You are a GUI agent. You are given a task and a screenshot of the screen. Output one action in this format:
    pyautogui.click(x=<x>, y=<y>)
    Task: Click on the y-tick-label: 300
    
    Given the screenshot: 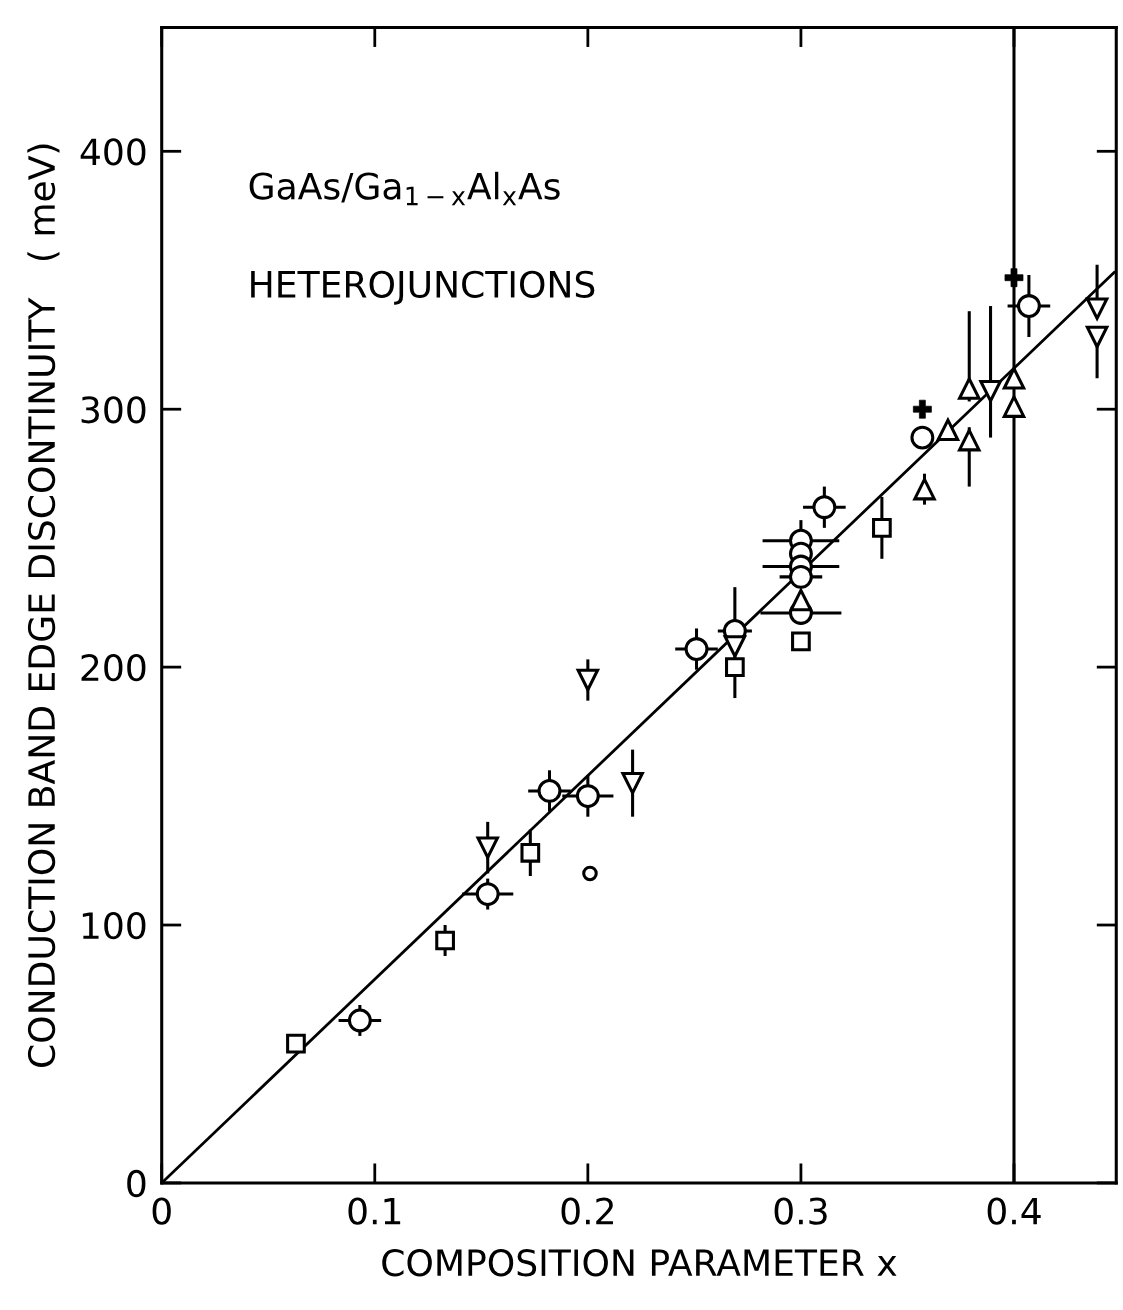 What is the action you would take?
    pyautogui.click(x=113, y=410)
    